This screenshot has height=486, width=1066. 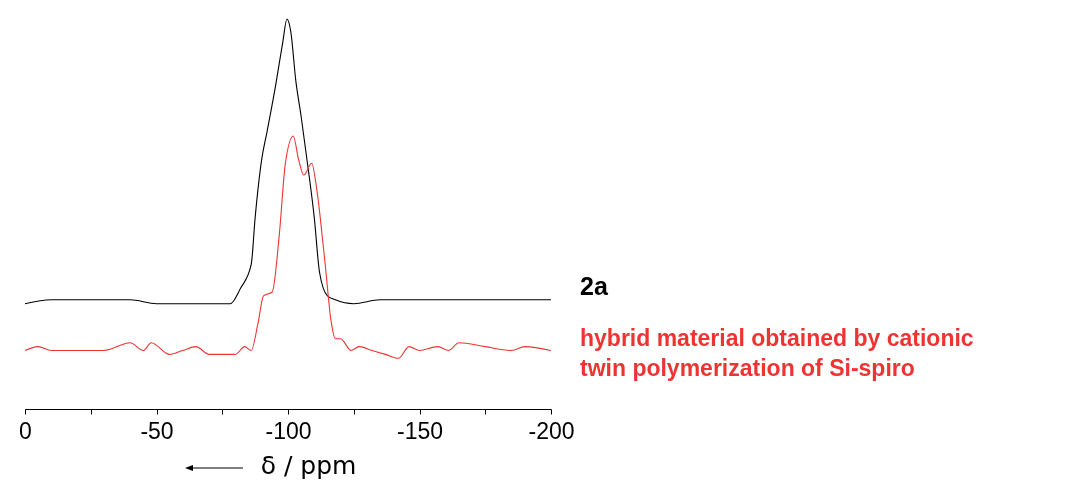 What do you see at coordinates (157, 430) in the screenshot?
I see `x-tick-label: -50` at bounding box center [157, 430].